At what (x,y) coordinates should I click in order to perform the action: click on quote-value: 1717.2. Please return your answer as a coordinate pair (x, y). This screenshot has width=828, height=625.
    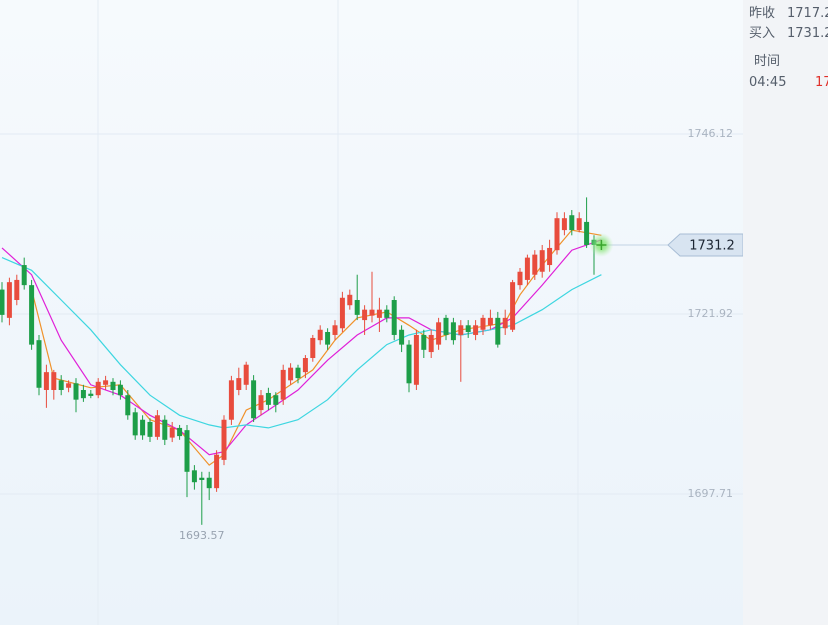
    Looking at the image, I should click on (807, 13).